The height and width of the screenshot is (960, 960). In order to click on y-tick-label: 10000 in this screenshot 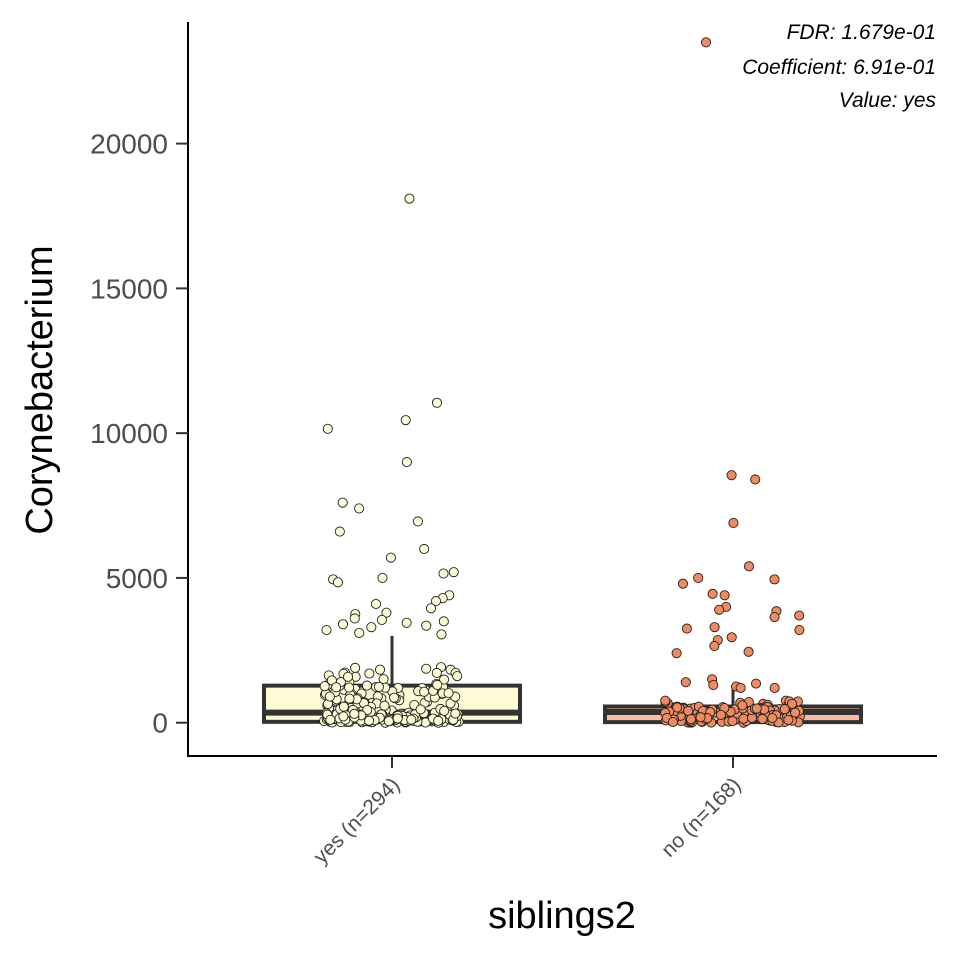, I will do `click(129, 433)`.